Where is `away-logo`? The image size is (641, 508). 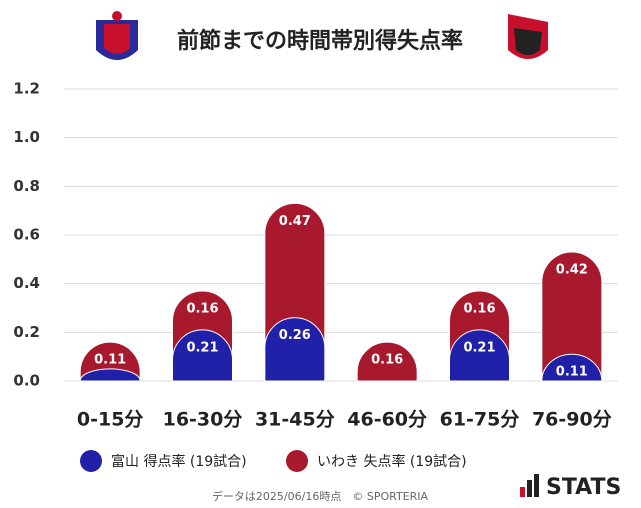 away-logo is located at coordinates (528, 36).